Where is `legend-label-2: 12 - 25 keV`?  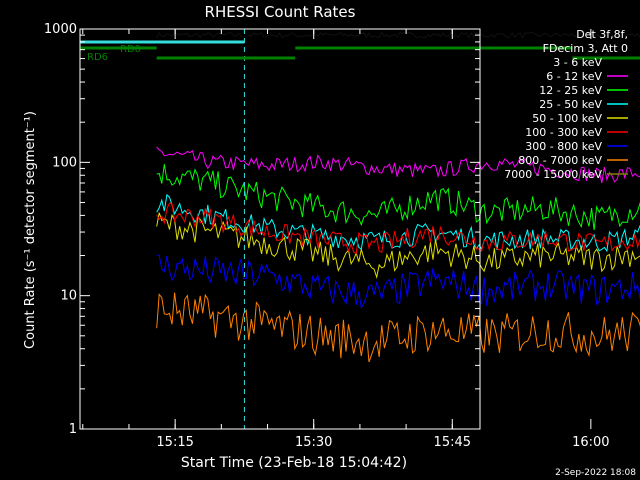
legend-label-2: 12 - 25 keV is located at coordinates (570, 90).